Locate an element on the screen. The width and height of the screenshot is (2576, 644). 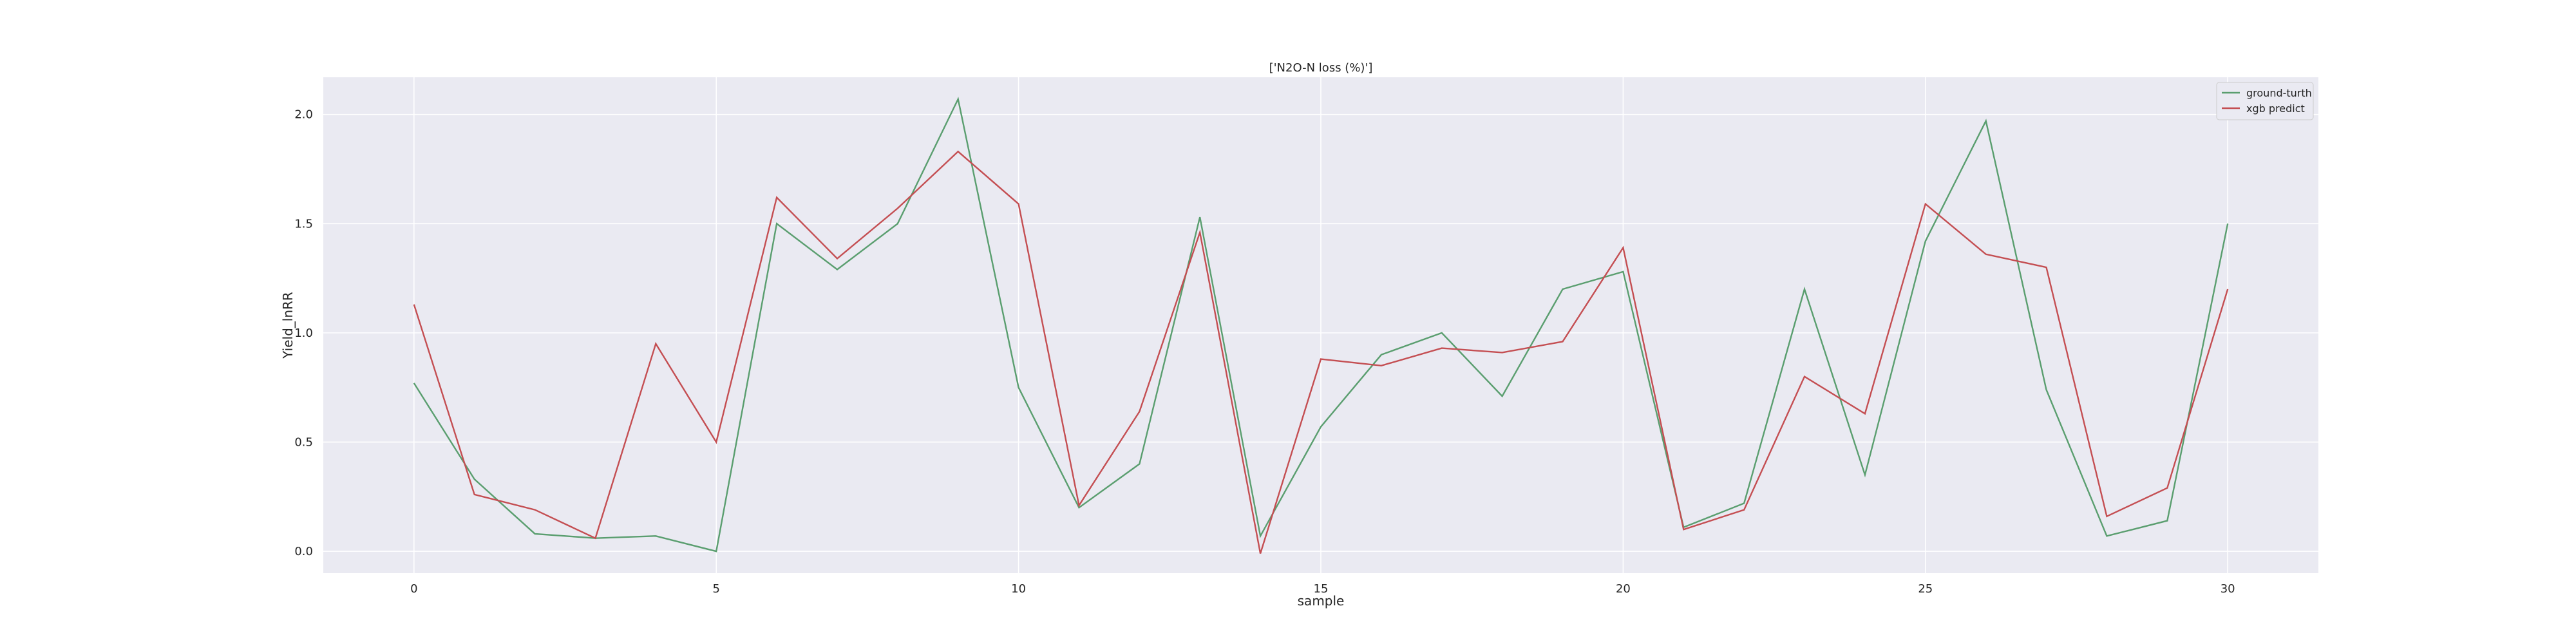
legend-box is located at coordinates (2265, 101).